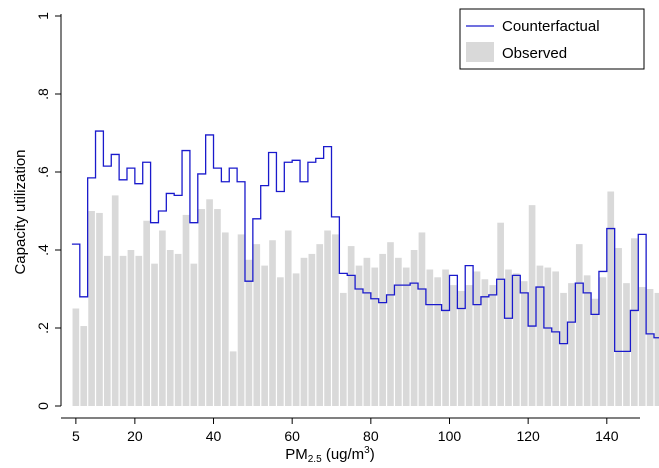 The image size is (659, 468). I want to click on x-tick-label: 20, so click(135, 436).